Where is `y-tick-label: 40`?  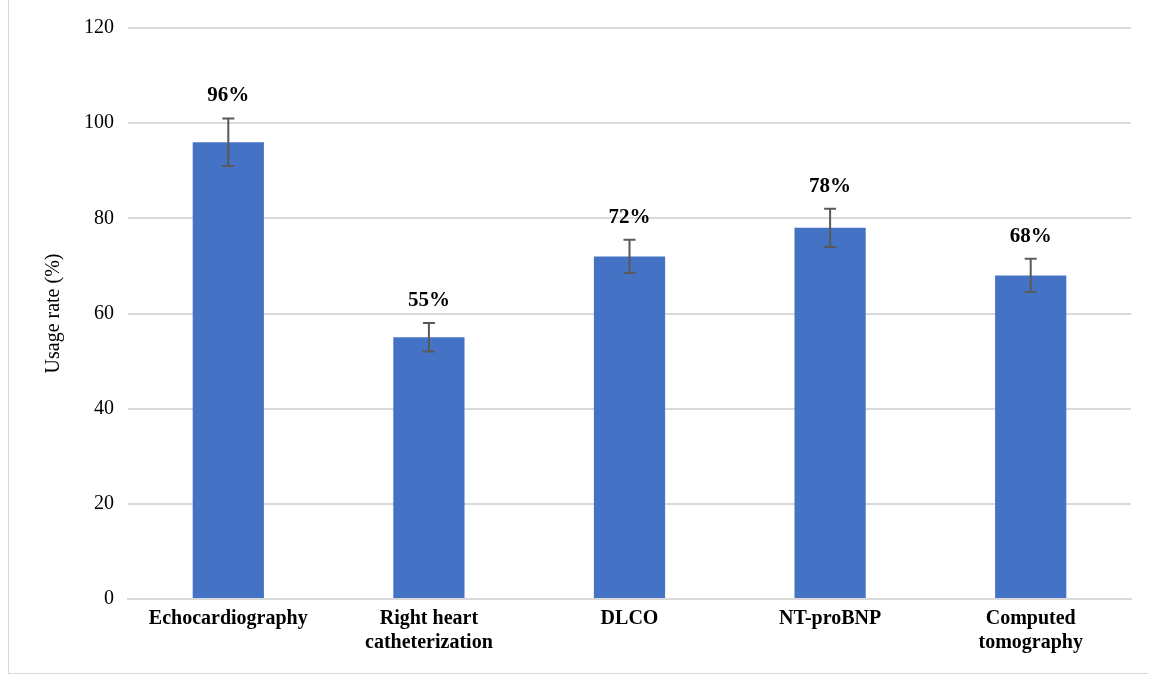
y-tick-label: 40 is located at coordinates (104, 406).